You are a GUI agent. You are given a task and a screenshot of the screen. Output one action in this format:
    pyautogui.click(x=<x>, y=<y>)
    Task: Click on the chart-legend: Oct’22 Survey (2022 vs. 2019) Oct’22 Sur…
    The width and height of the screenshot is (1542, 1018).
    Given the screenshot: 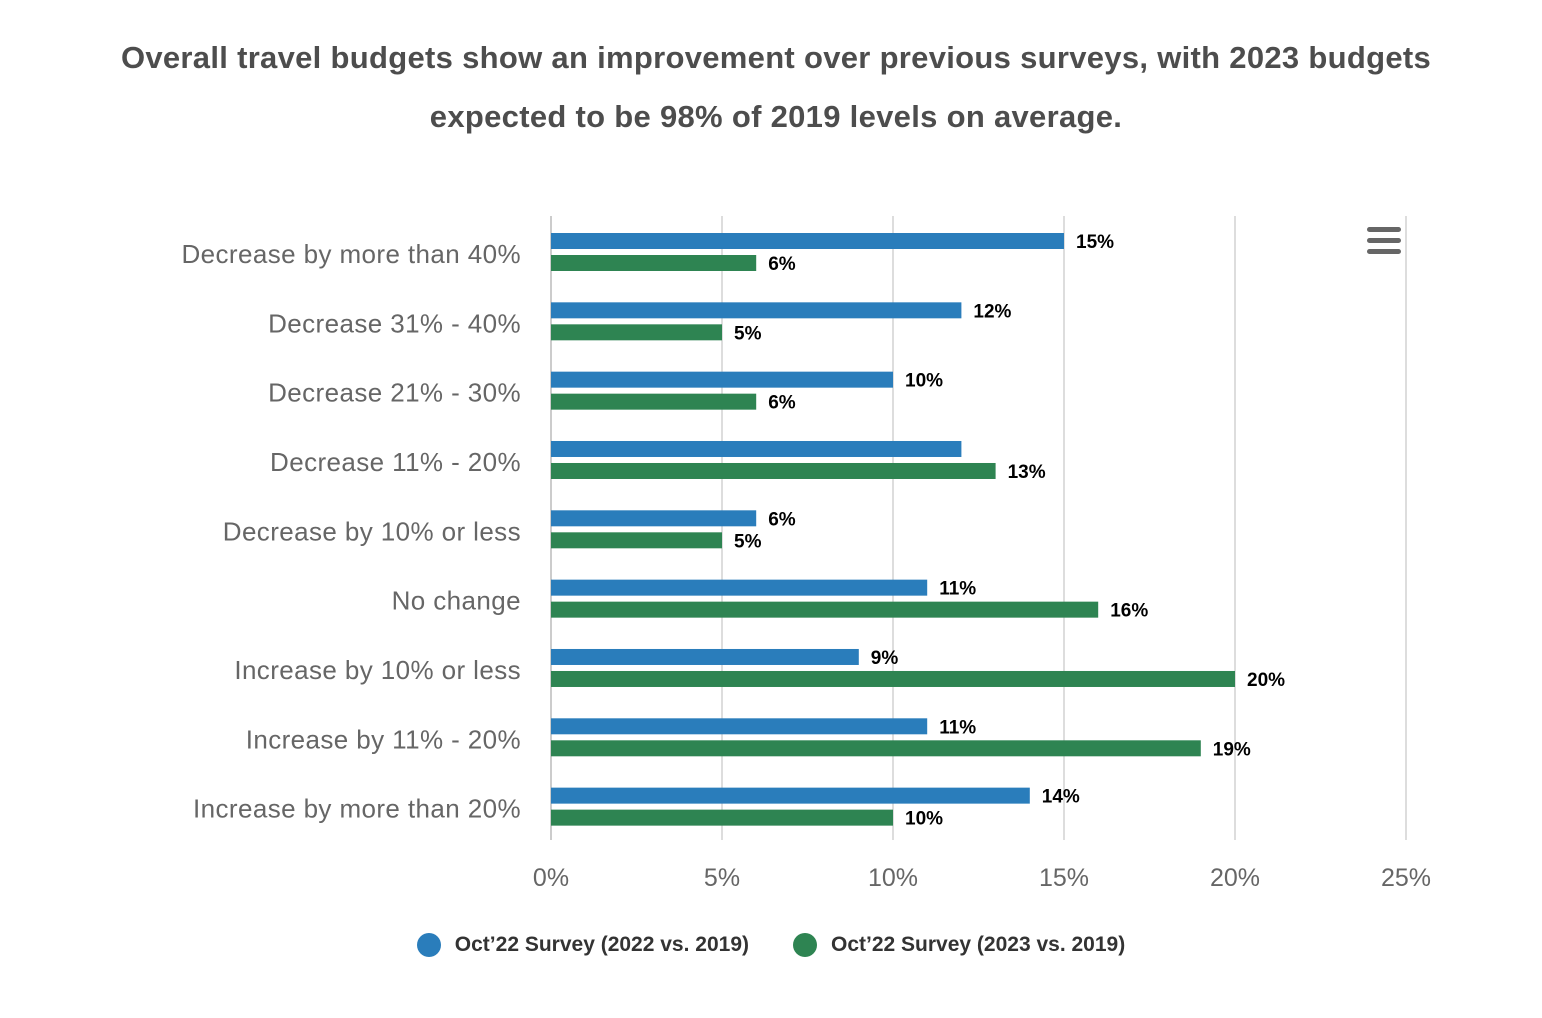 What is the action you would take?
    pyautogui.click(x=771, y=945)
    